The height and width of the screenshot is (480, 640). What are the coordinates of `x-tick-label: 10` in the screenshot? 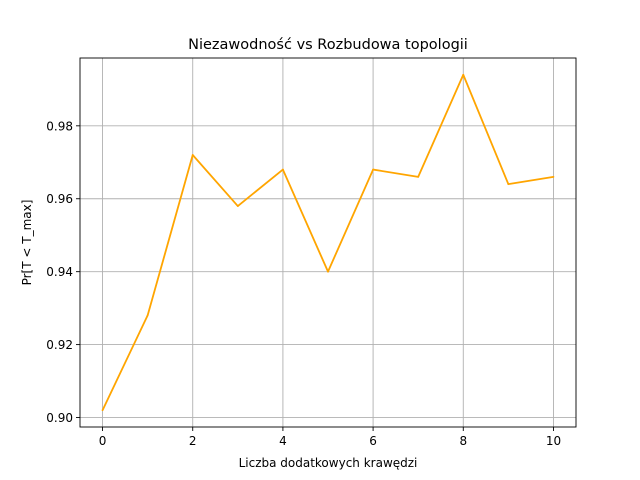 It's located at (553, 441).